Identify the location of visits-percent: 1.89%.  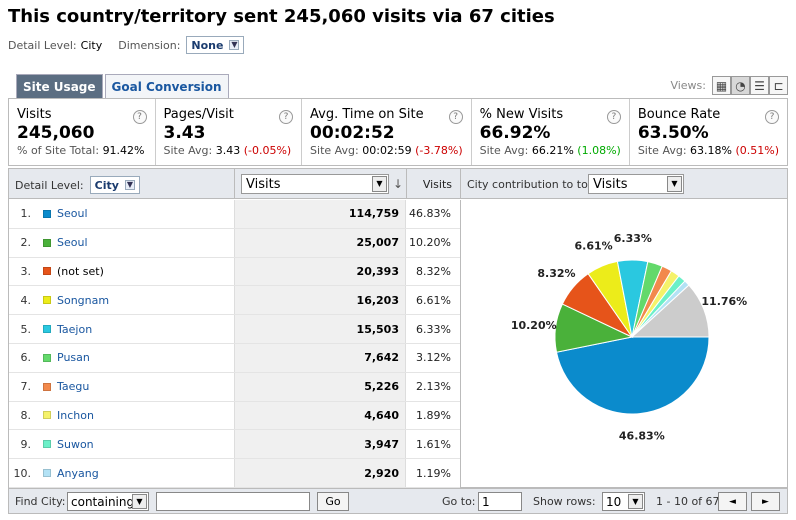
(433, 415).